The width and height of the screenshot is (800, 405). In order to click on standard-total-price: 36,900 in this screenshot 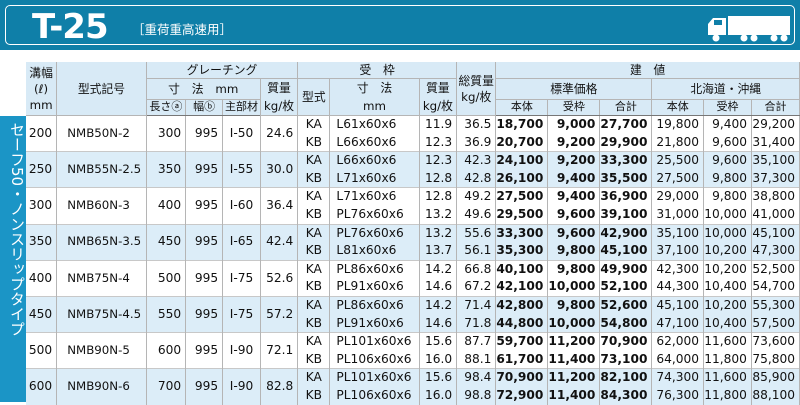, I will do `click(626, 196)`.